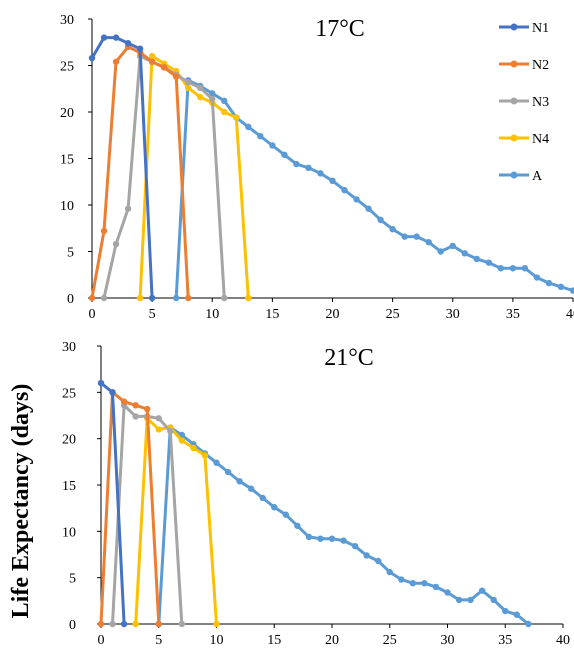  I want to click on x-tick-label: 20, so click(333, 314).